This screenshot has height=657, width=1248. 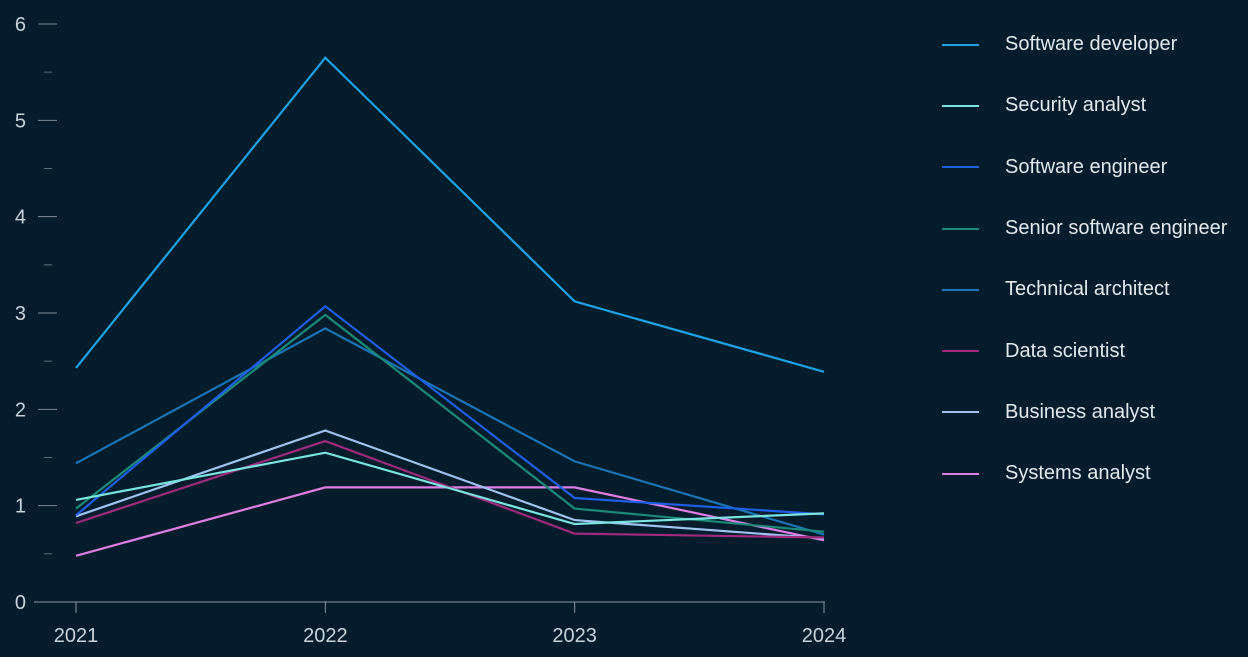 I want to click on x-tick-label: 2022, so click(x=325, y=636).